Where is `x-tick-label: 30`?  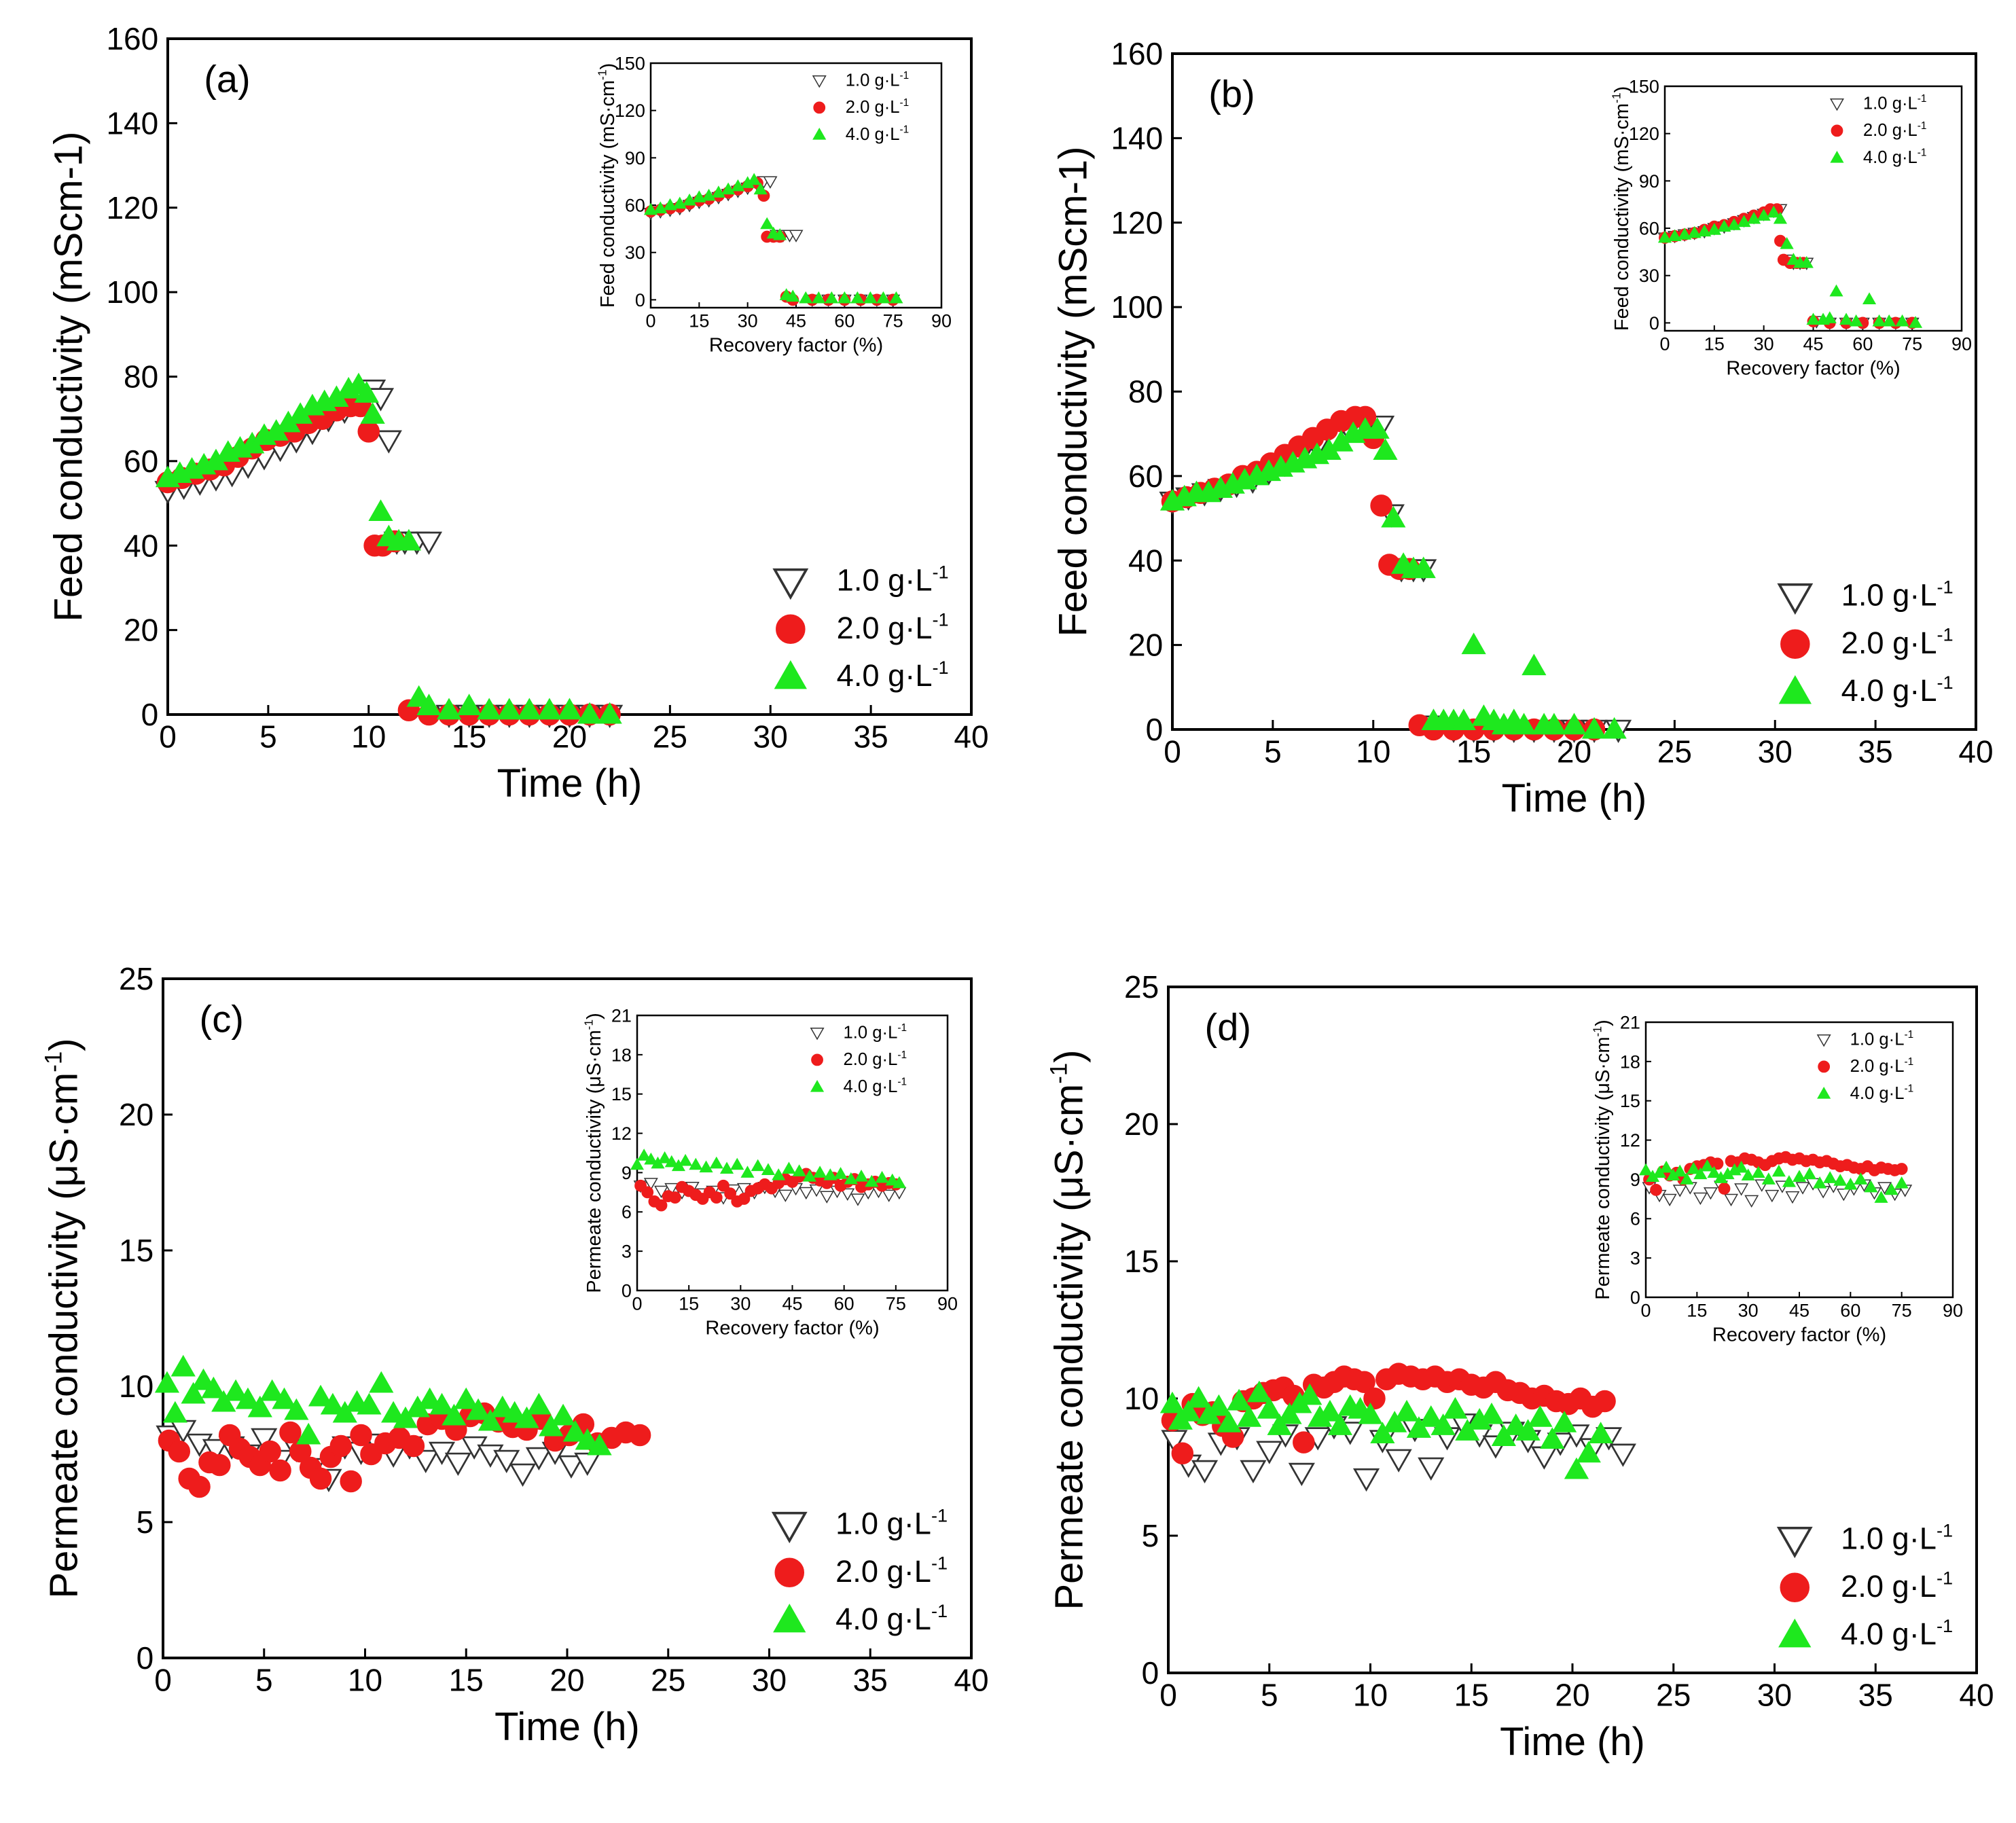
x-tick-label: 30 is located at coordinates (1774, 1694).